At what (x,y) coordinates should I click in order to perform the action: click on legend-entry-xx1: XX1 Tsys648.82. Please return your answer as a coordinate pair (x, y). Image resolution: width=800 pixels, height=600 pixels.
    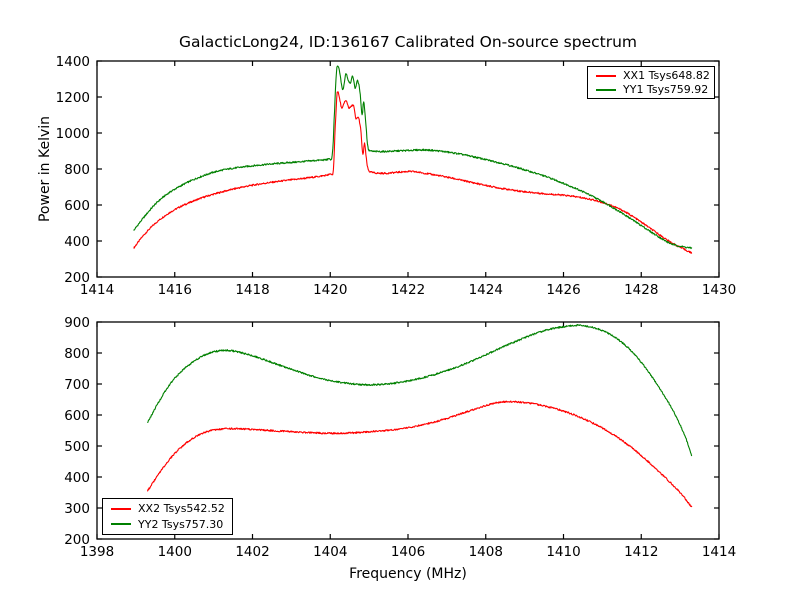
    Looking at the image, I should click on (651, 75).